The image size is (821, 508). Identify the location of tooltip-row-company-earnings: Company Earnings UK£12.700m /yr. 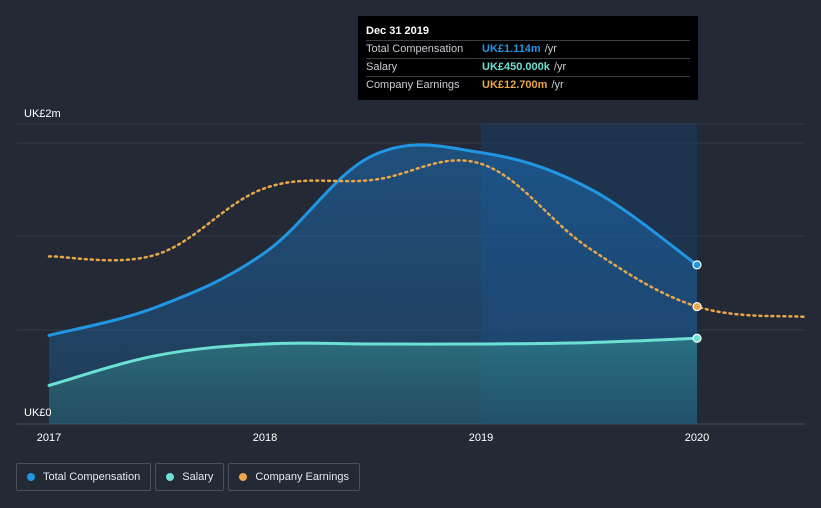
(528, 85).